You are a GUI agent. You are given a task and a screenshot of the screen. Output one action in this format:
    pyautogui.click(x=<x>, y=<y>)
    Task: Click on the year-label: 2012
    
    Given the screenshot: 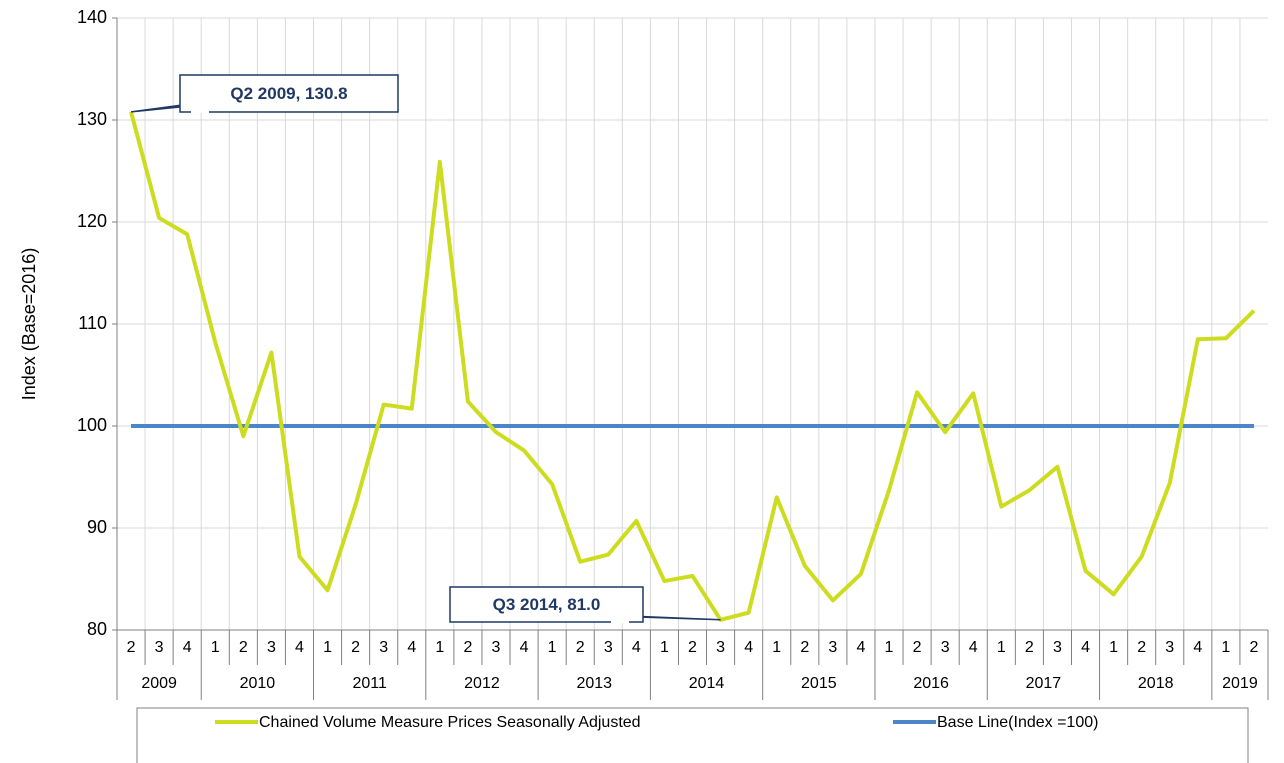 What is the action you would take?
    pyautogui.click(x=482, y=683)
    